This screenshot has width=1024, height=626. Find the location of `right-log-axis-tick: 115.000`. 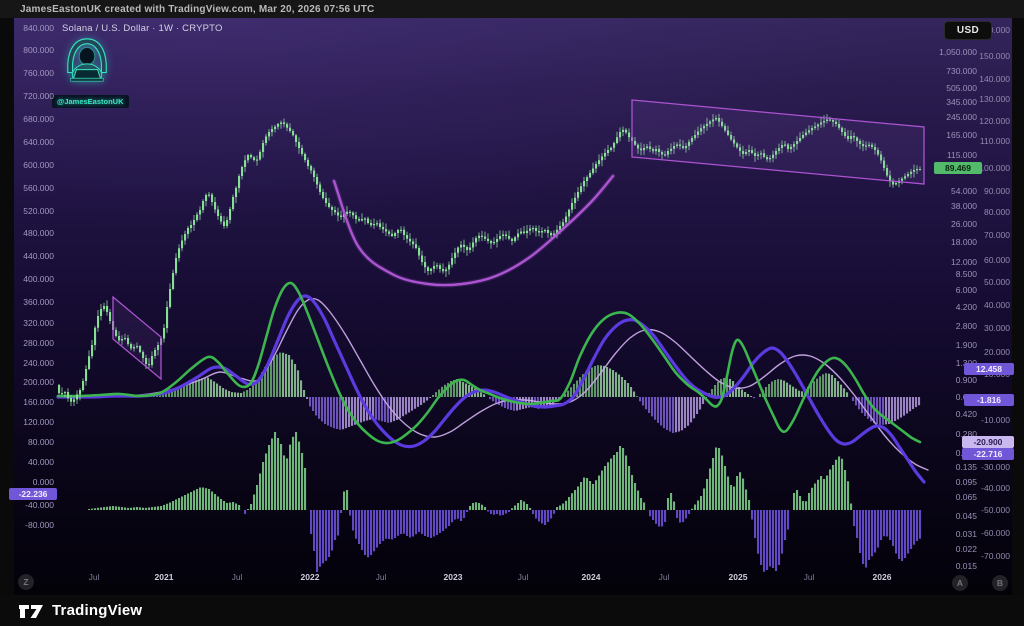

right-log-axis-tick: 115.000 is located at coordinates (961, 155).